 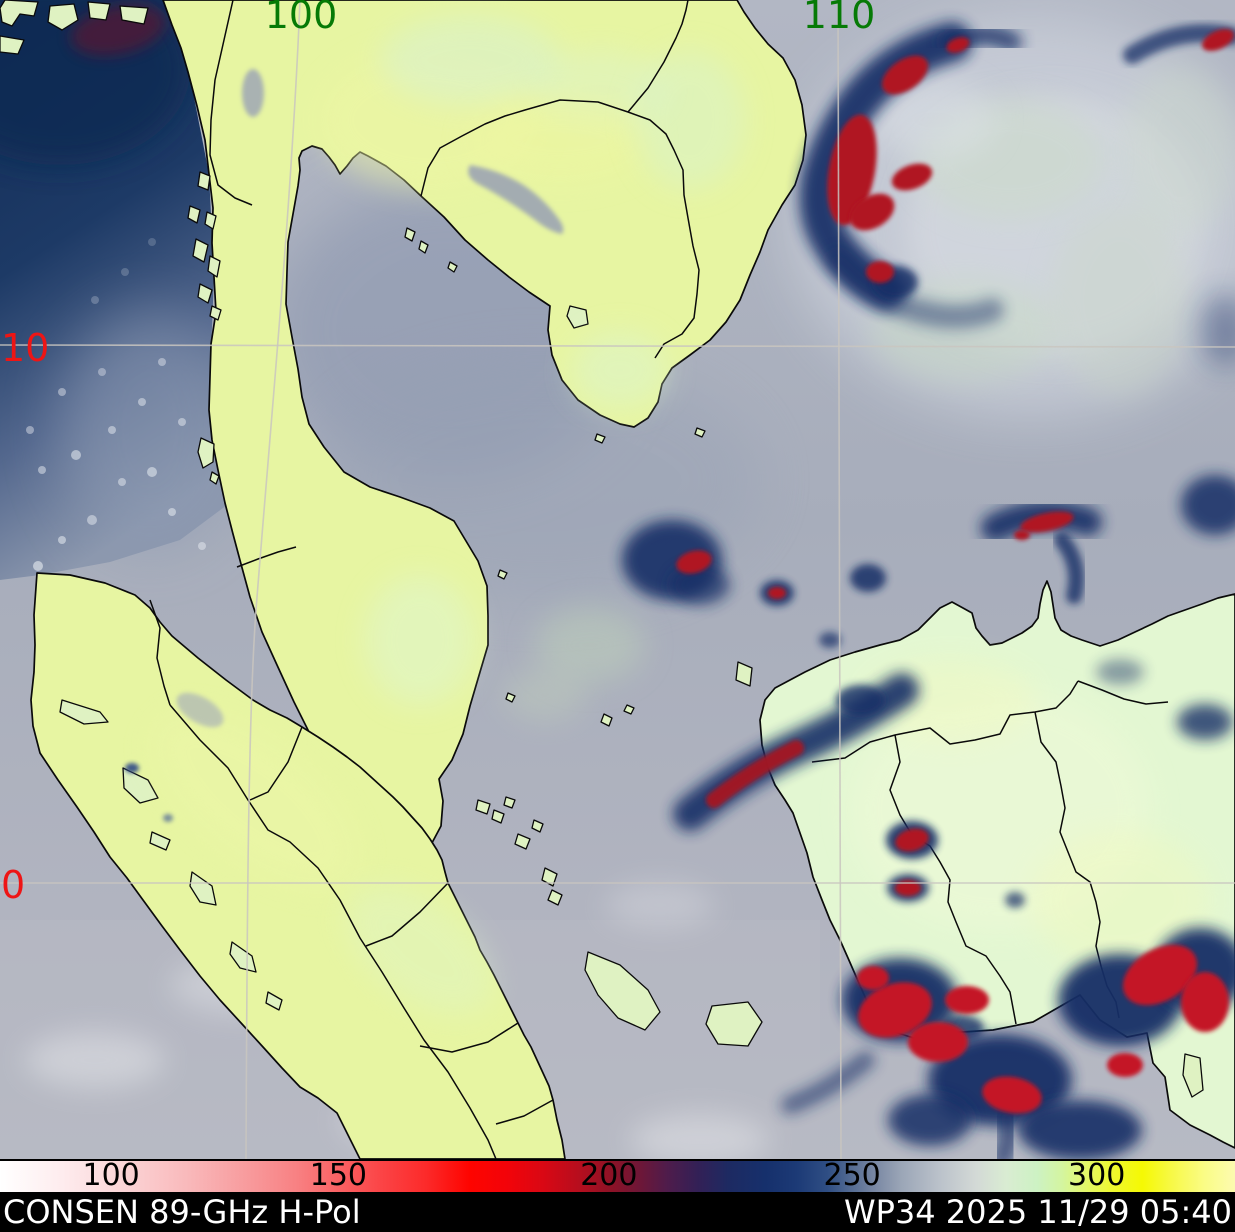 What do you see at coordinates (182, 1212) in the screenshot?
I see `product-label: CONSEN 89-GHz H-Pol` at bounding box center [182, 1212].